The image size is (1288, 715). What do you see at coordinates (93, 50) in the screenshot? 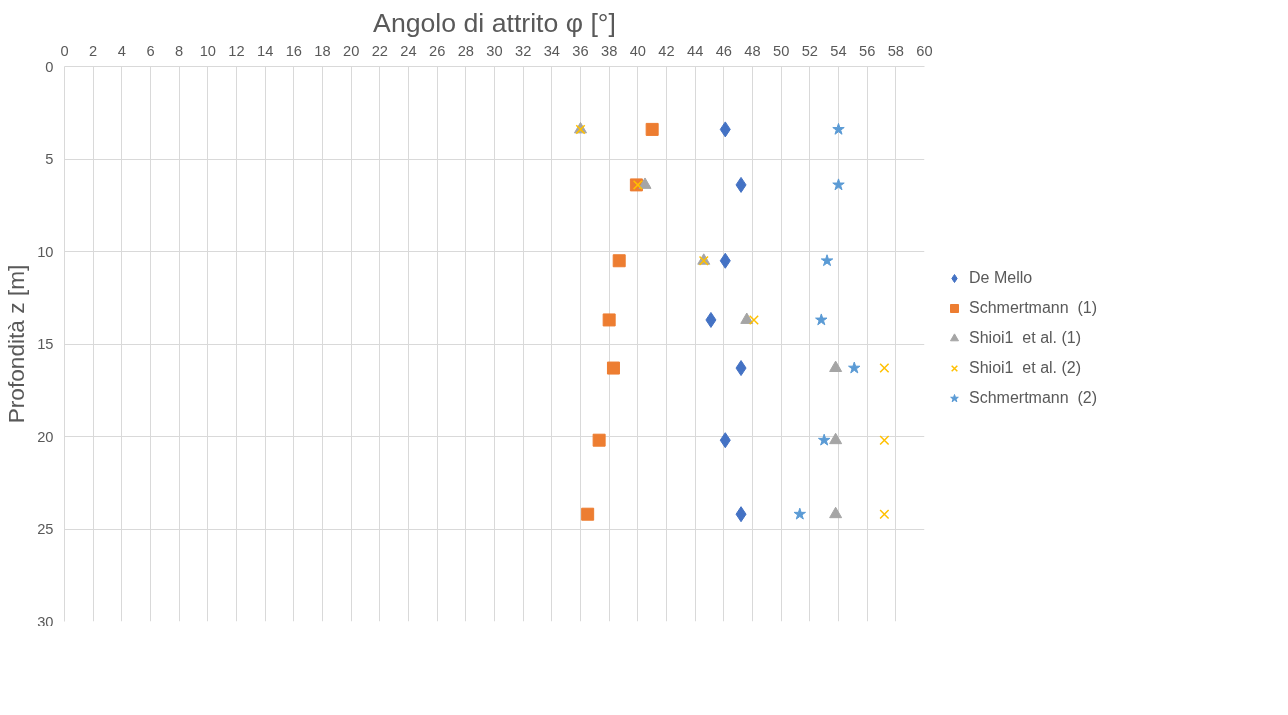
I see `x-tick-label: 2` at bounding box center [93, 50].